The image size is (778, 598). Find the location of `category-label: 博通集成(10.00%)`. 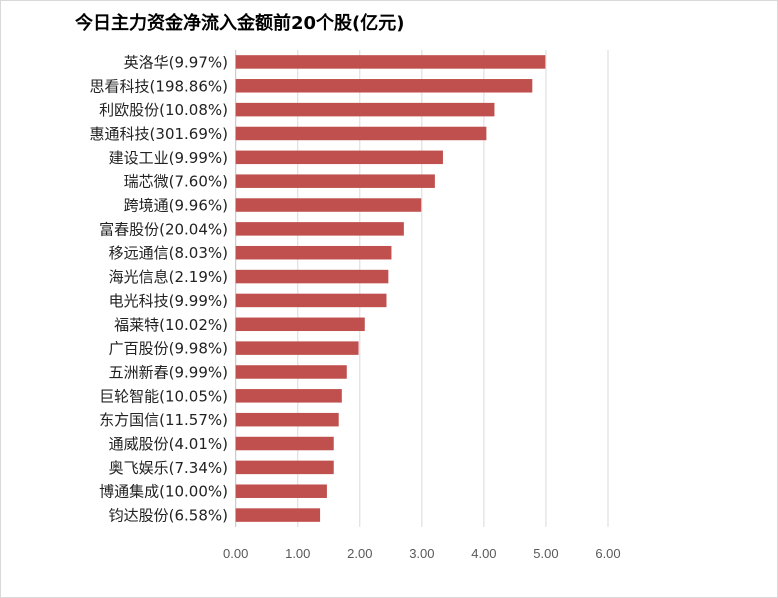

category-label: 博通集成(10.00%) is located at coordinates (163, 492).